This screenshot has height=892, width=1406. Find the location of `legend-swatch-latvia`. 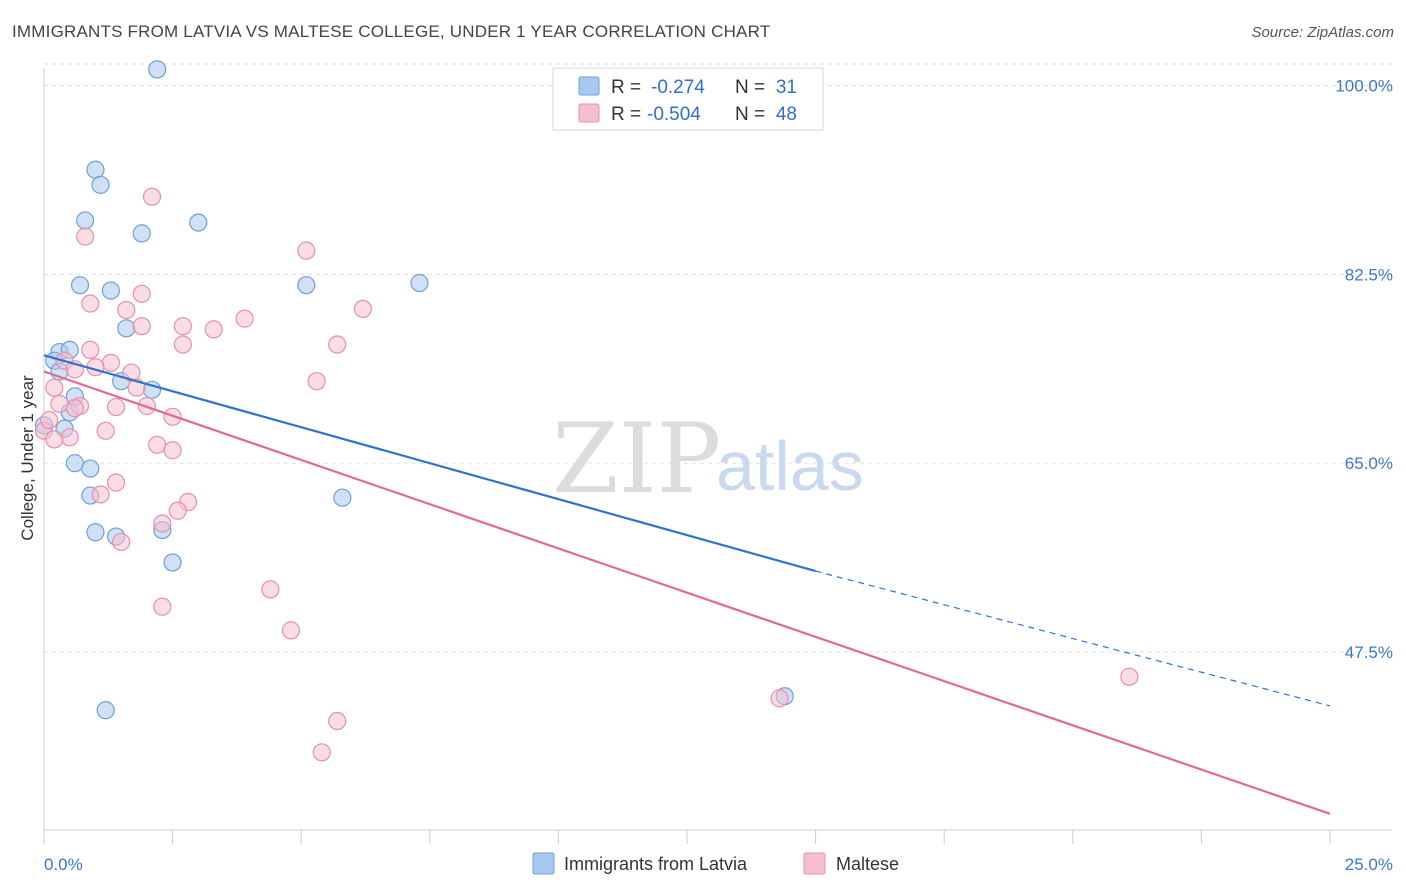

legend-swatch-latvia is located at coordinates (589, 86).